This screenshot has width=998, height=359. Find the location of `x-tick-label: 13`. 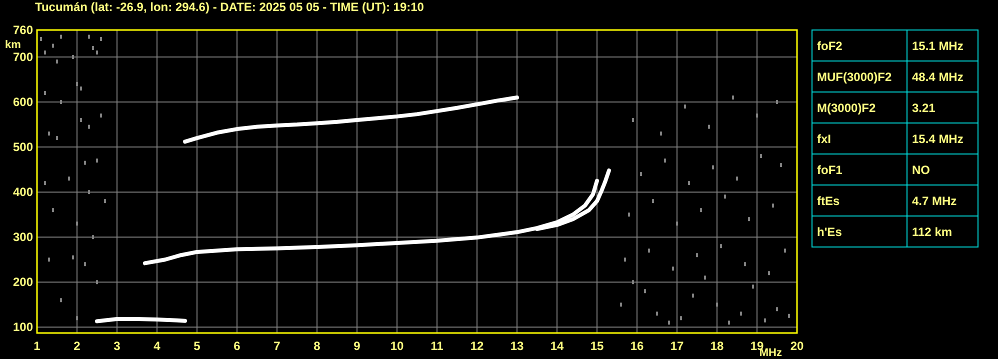

x-tick-label: 13 is located at coordinates (517, 346).